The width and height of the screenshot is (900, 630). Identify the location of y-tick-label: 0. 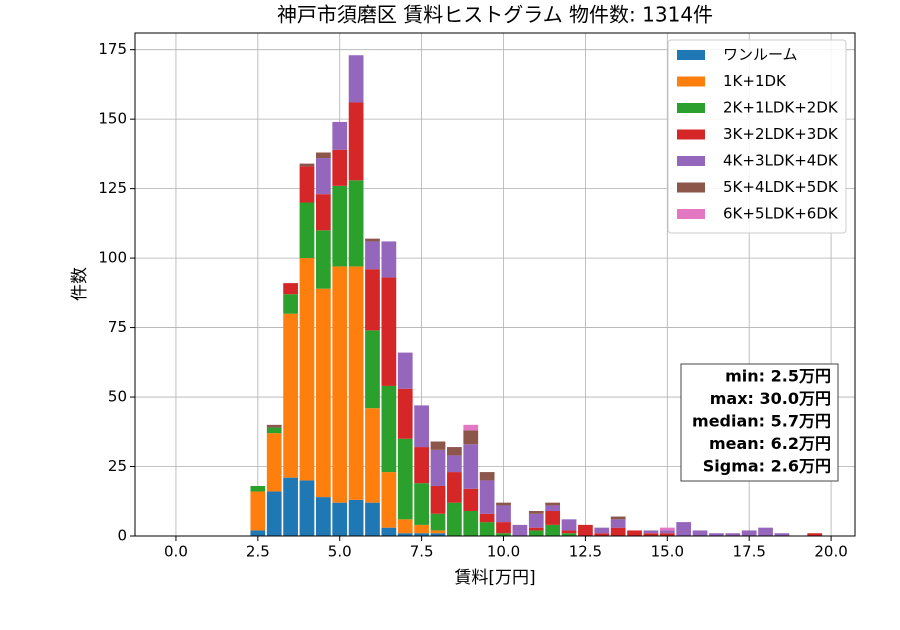
(122, 536).